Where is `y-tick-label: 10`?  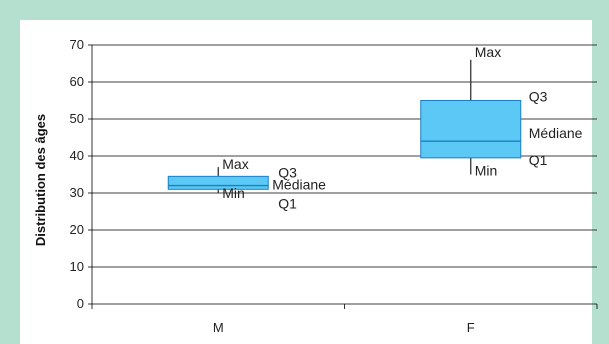 y-tick-label: 10 is located at coordinates (77, 266).